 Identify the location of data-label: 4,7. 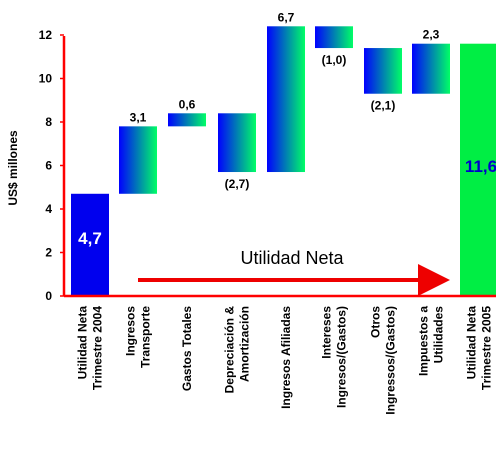
(90, 238).